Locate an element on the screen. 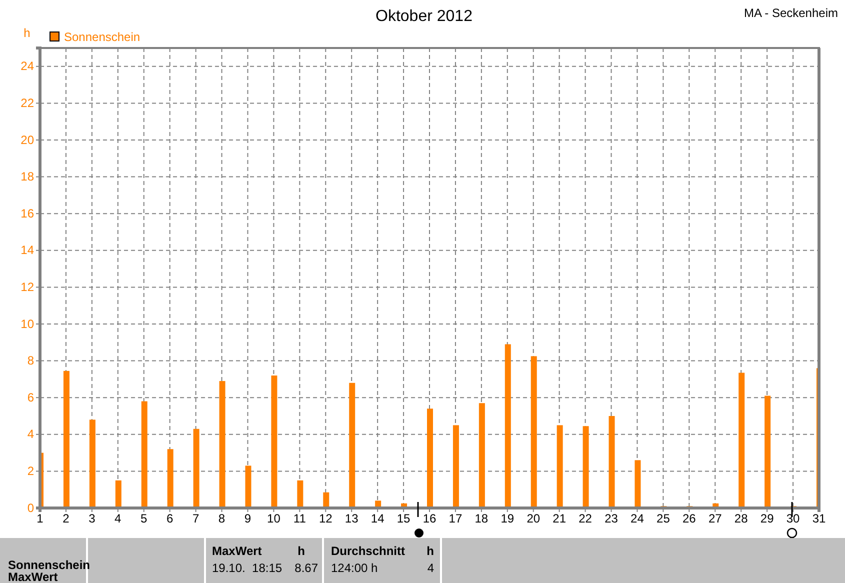  x-tick-label: 8 is located at coordinates (222, 519).